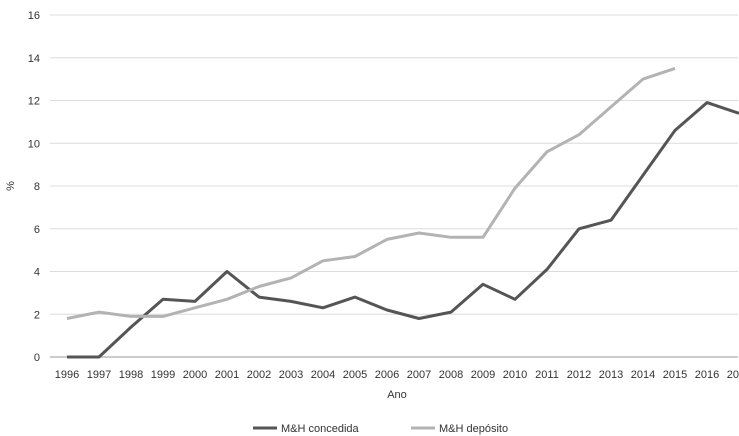 This screenshot has width=739, height=436. Describe the element at coordinates (707, 375) in the screenshot. I see `x-tick-label: 2016` at that location.